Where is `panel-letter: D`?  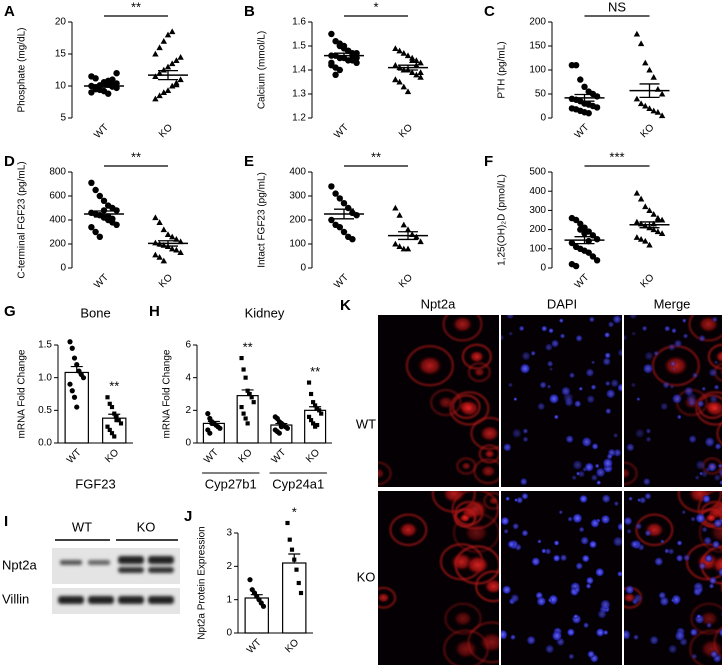
panel-letter: D is located at coordinates (9, 161).